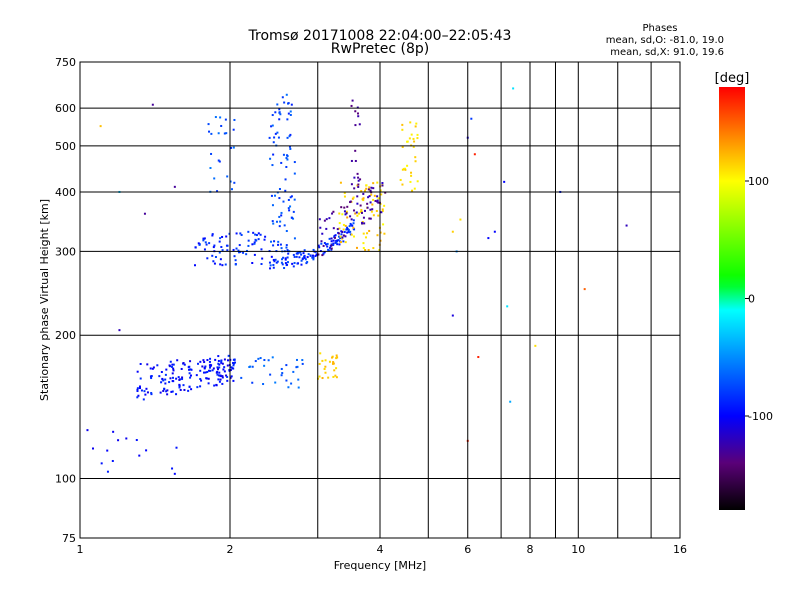  I want to click on x-tick-label: 10, so click(578, 549).